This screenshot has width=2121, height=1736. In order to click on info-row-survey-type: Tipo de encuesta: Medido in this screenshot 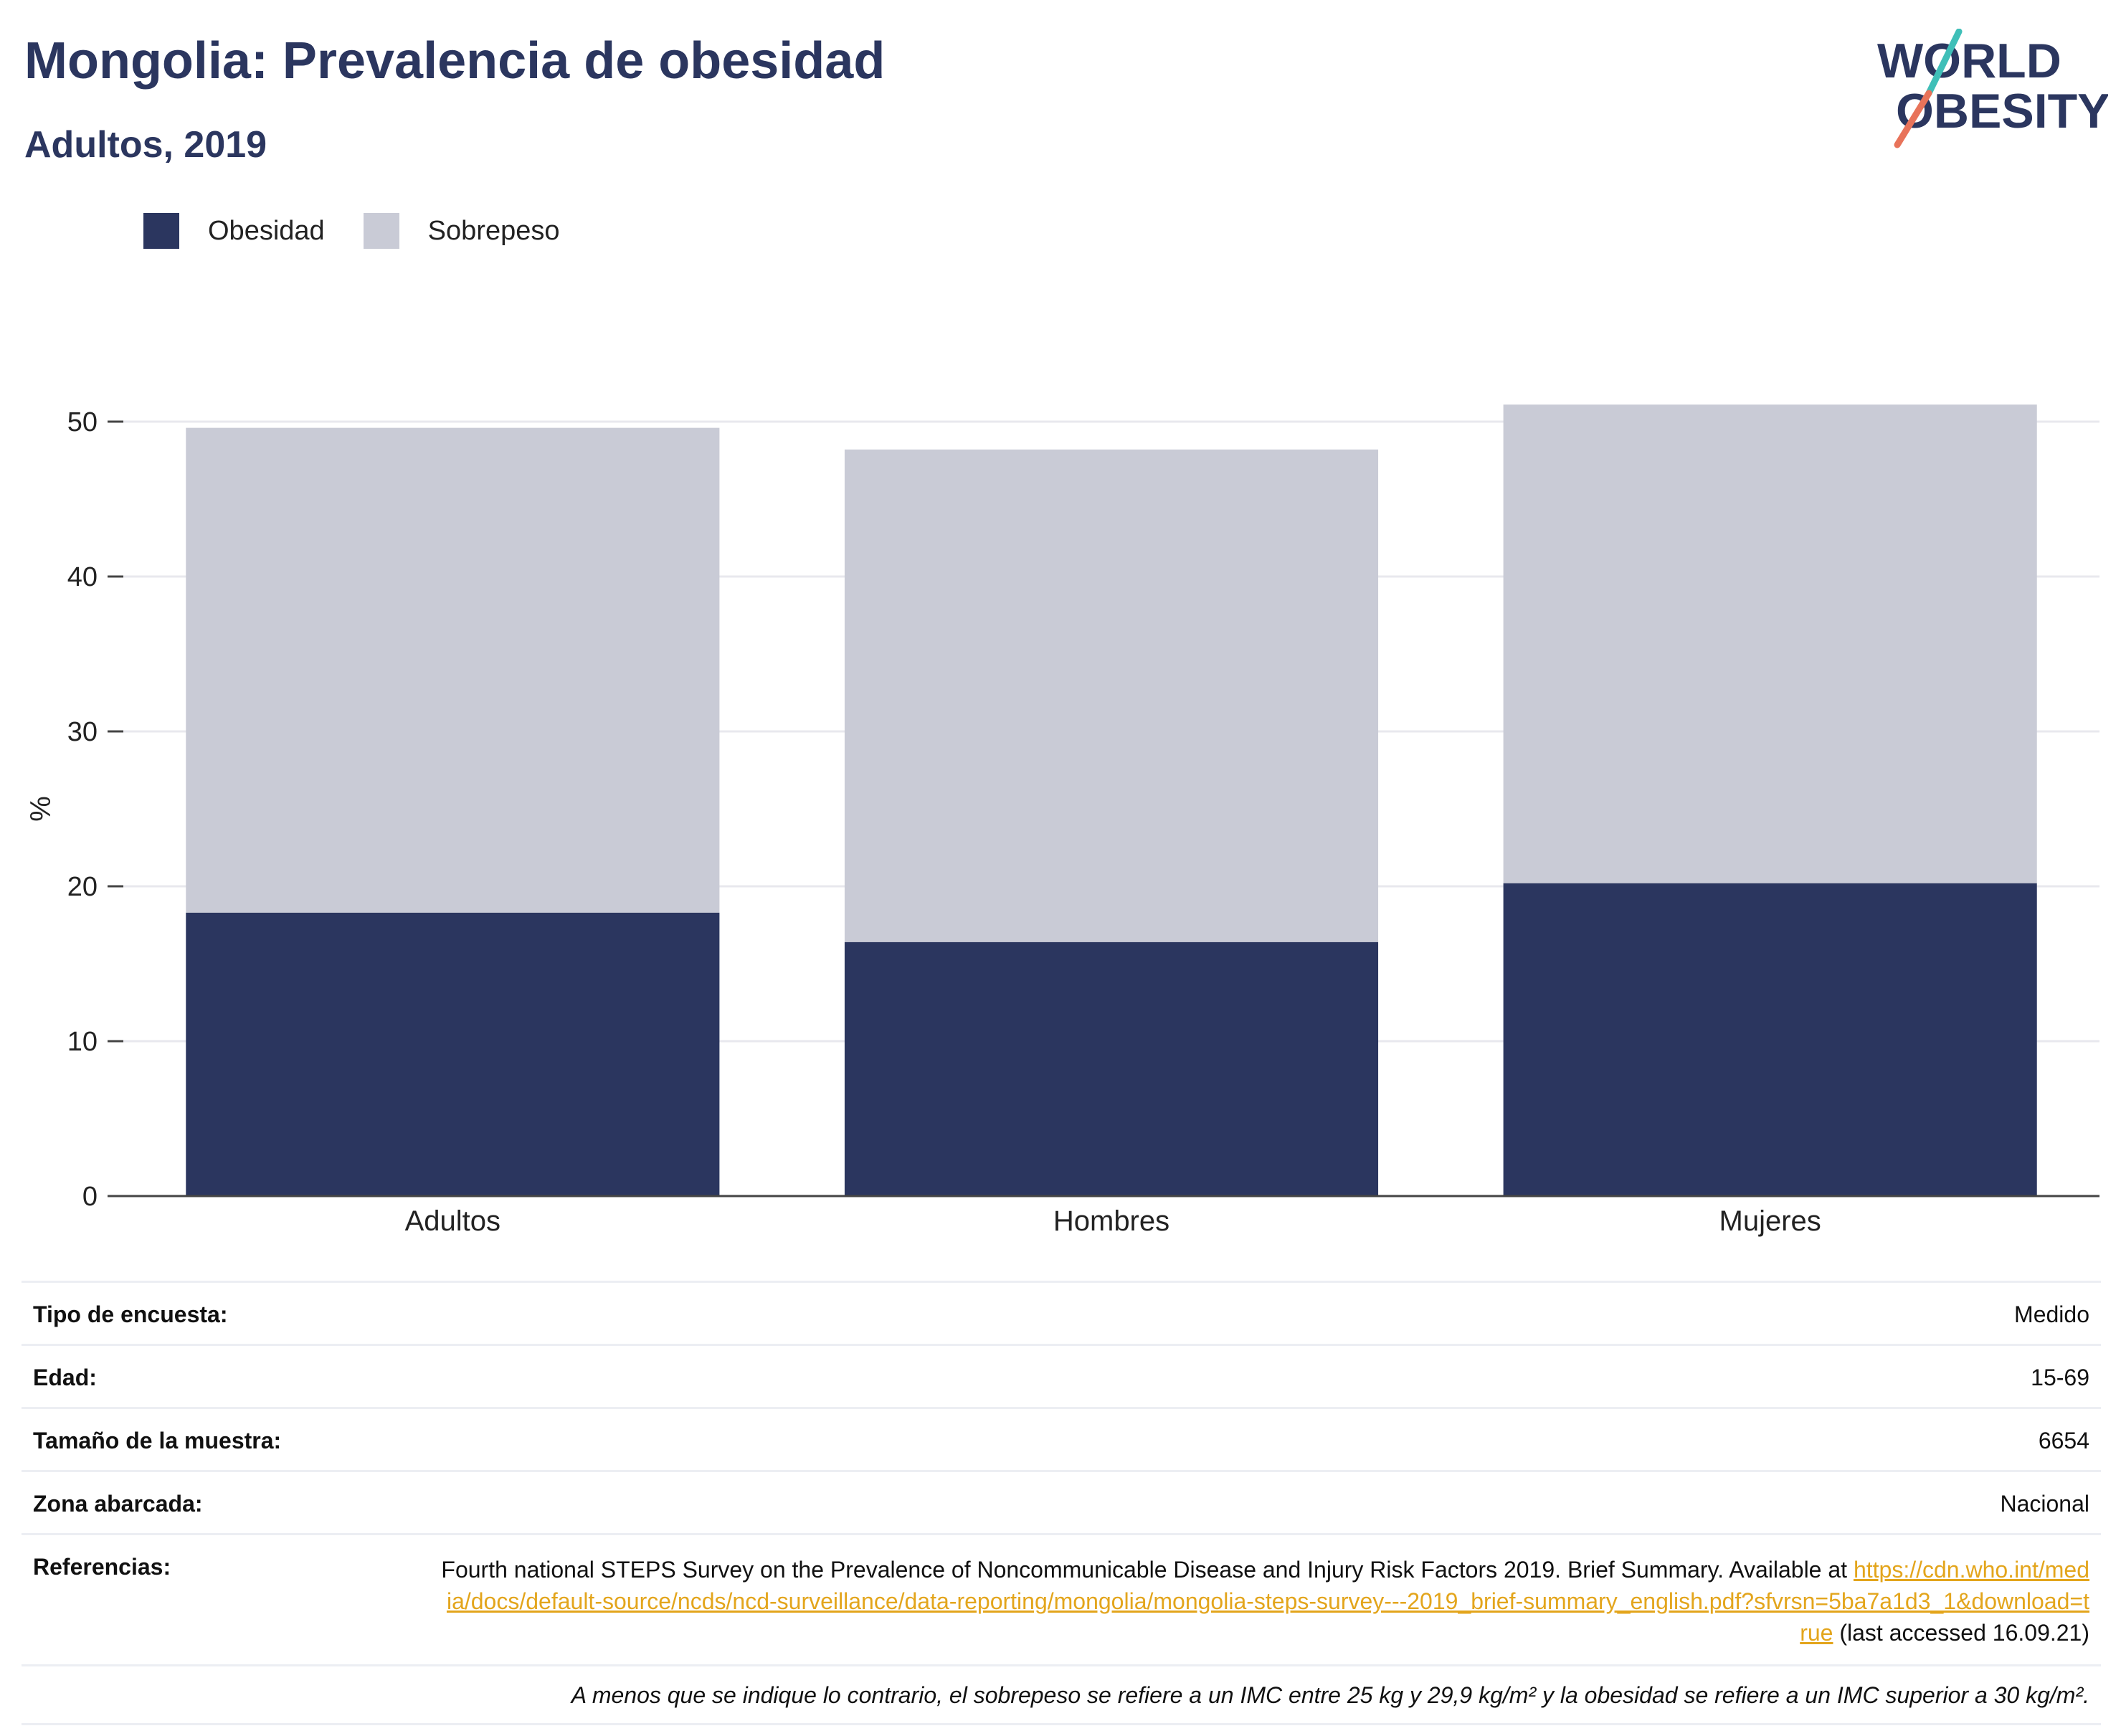, I will do `click(1061, 1313)`.